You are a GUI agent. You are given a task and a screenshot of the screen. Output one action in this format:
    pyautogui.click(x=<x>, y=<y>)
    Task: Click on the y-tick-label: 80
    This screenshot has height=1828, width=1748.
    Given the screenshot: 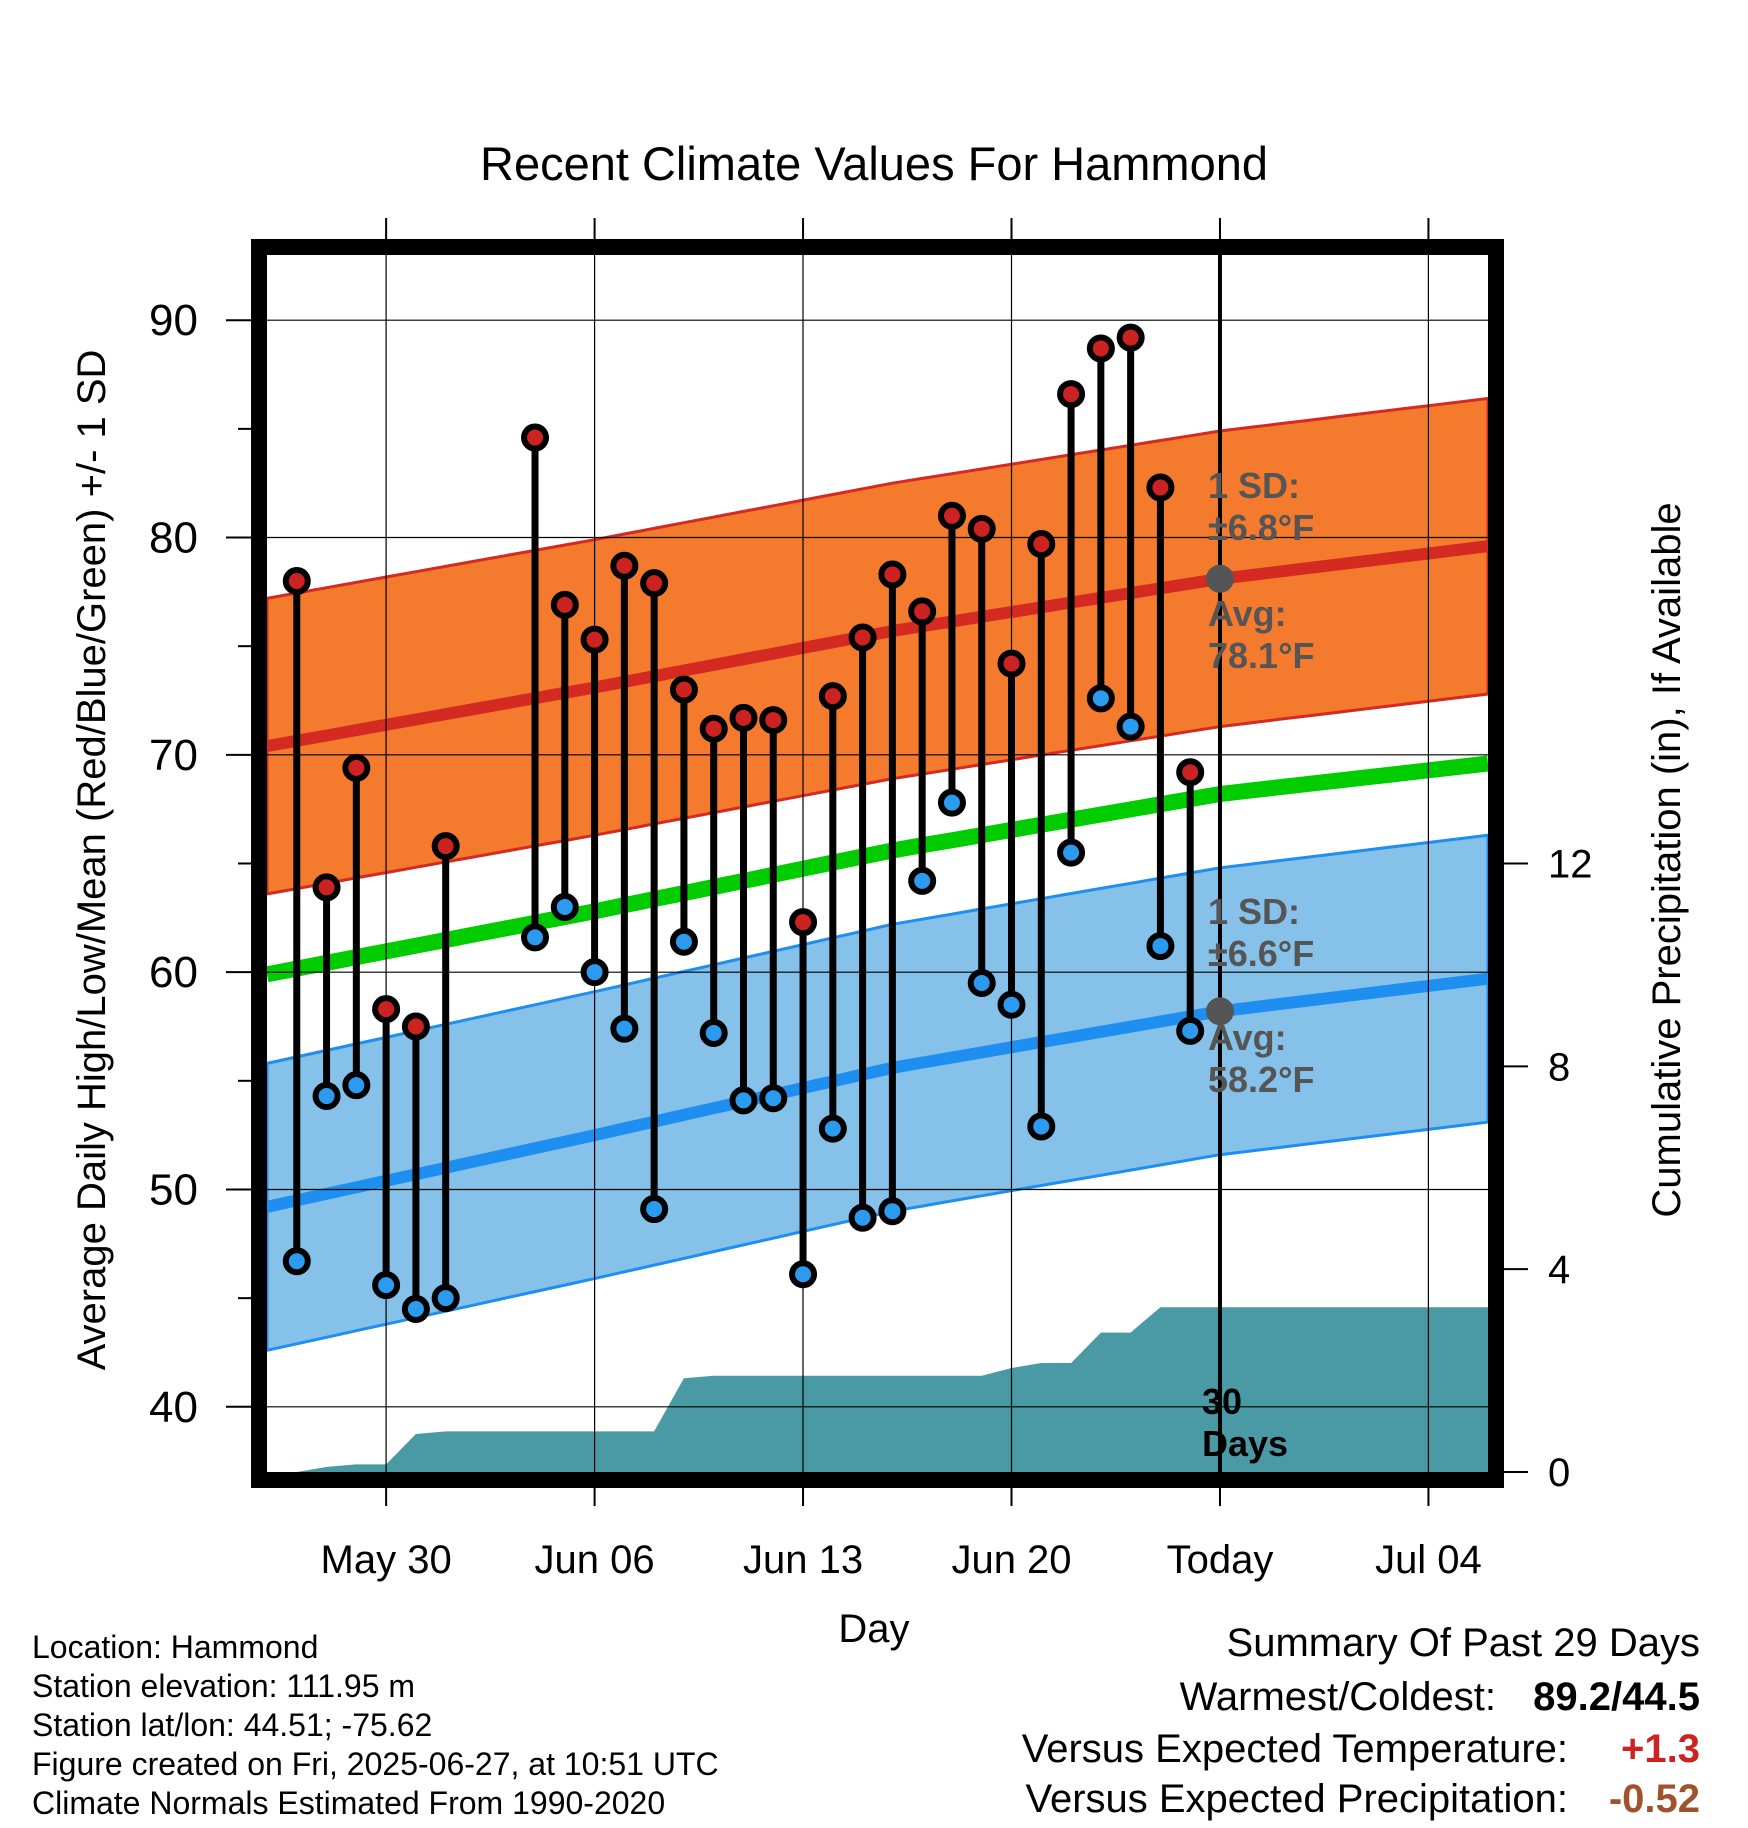 What is the action you would take?
    pyautogui.click(x=173, y=538)
    